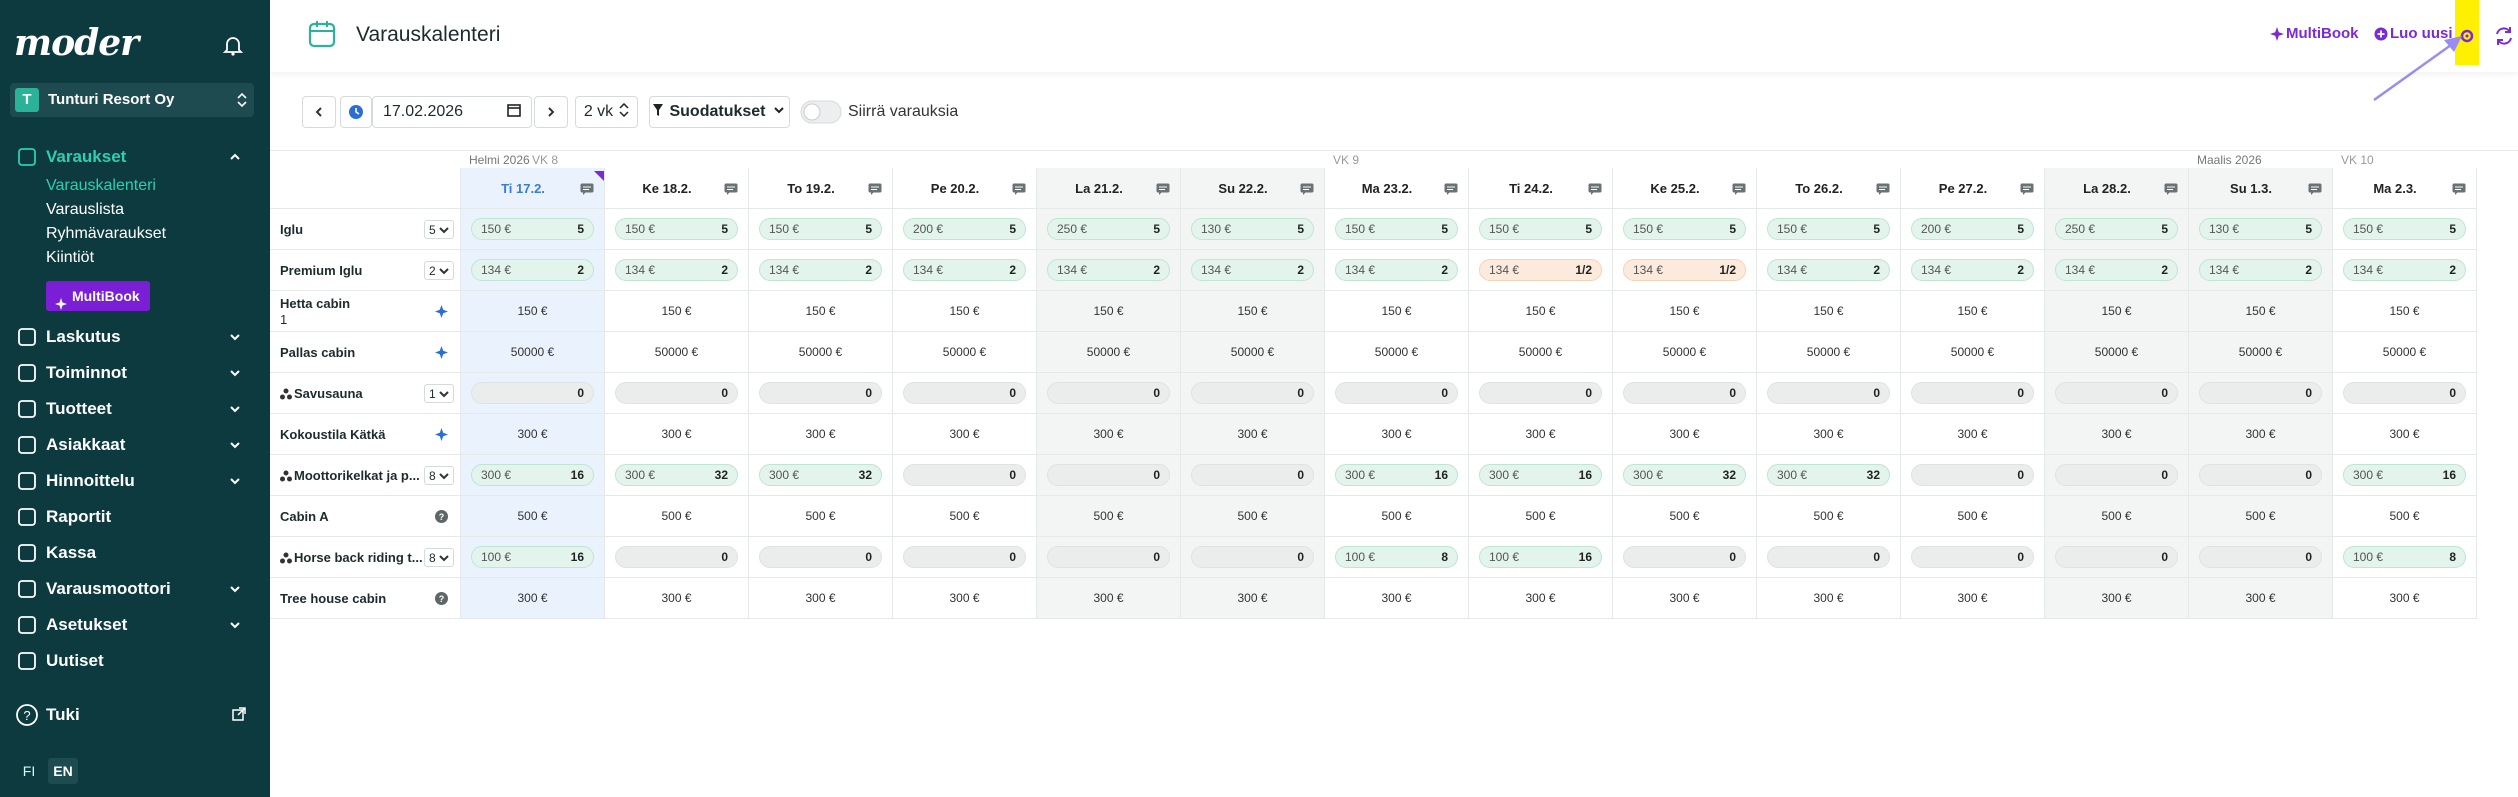 Image resolution: width=2518 pixels, height=797 pixels. What do you see at coordinates (318, 352) in the screenshot?
I see `resource-name: Pallas cabin` at bounding box center [318, 352].